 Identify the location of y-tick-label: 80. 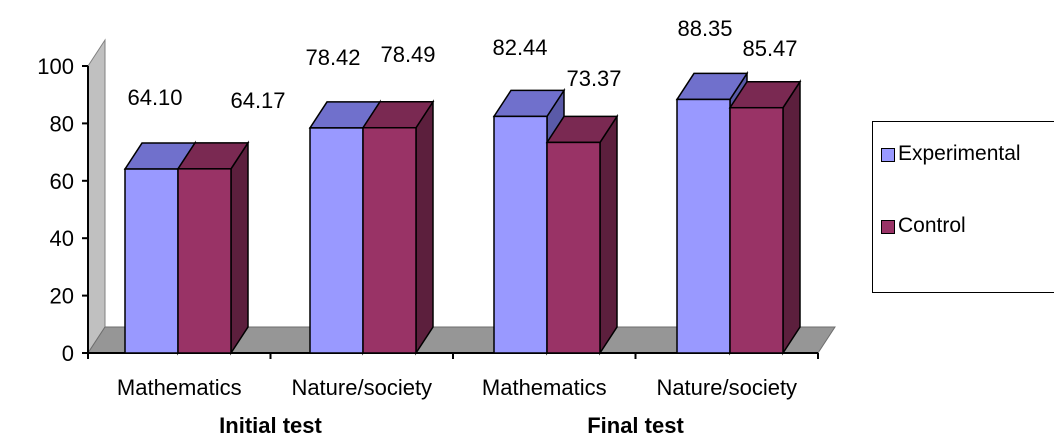
(62, 123).